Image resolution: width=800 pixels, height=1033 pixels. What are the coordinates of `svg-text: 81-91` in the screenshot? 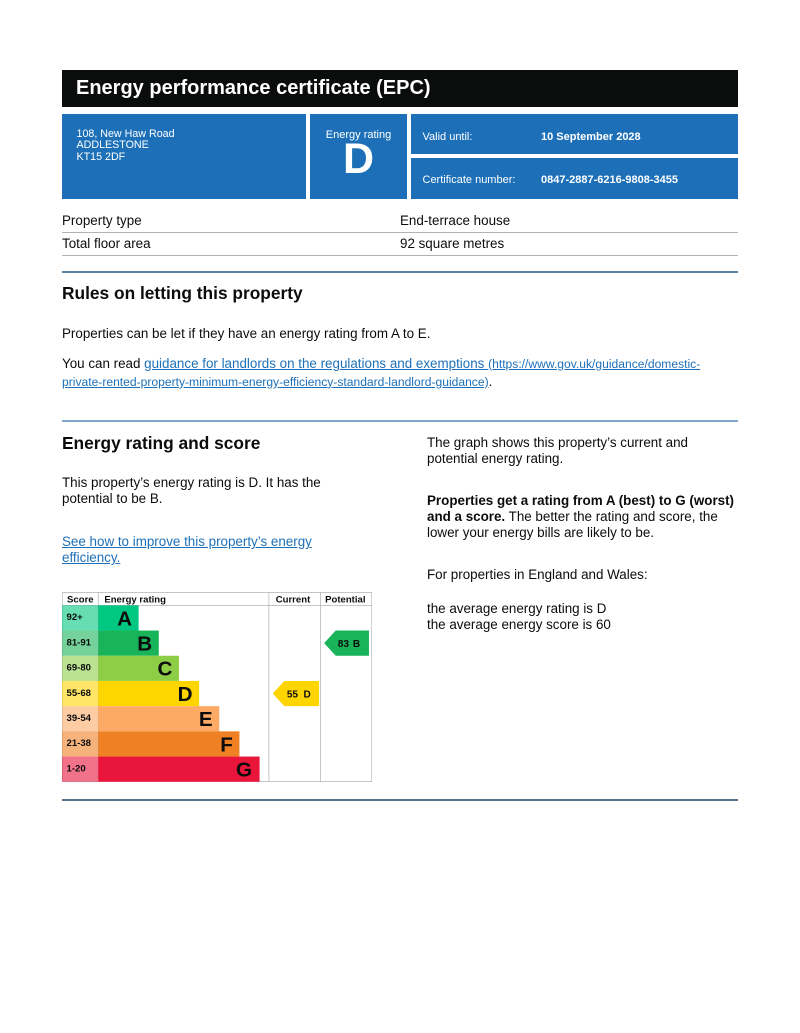 It's located at (79, 642).